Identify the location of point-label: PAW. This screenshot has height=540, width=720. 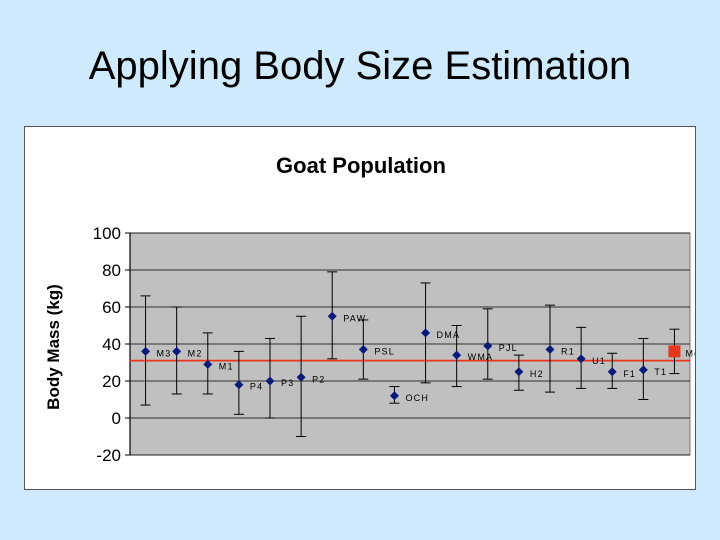
(354, 318).